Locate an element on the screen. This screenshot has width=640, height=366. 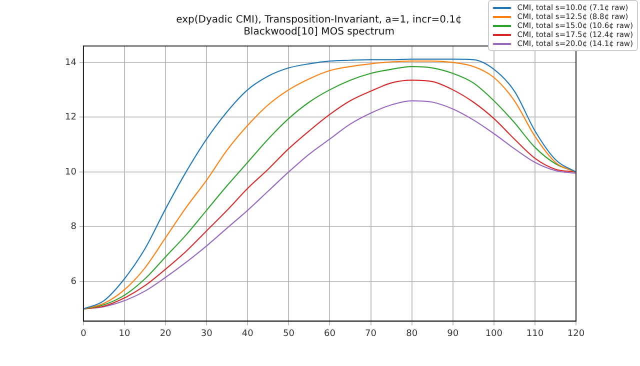
x-tick-label: 80 is located at coordinates (412, 333).